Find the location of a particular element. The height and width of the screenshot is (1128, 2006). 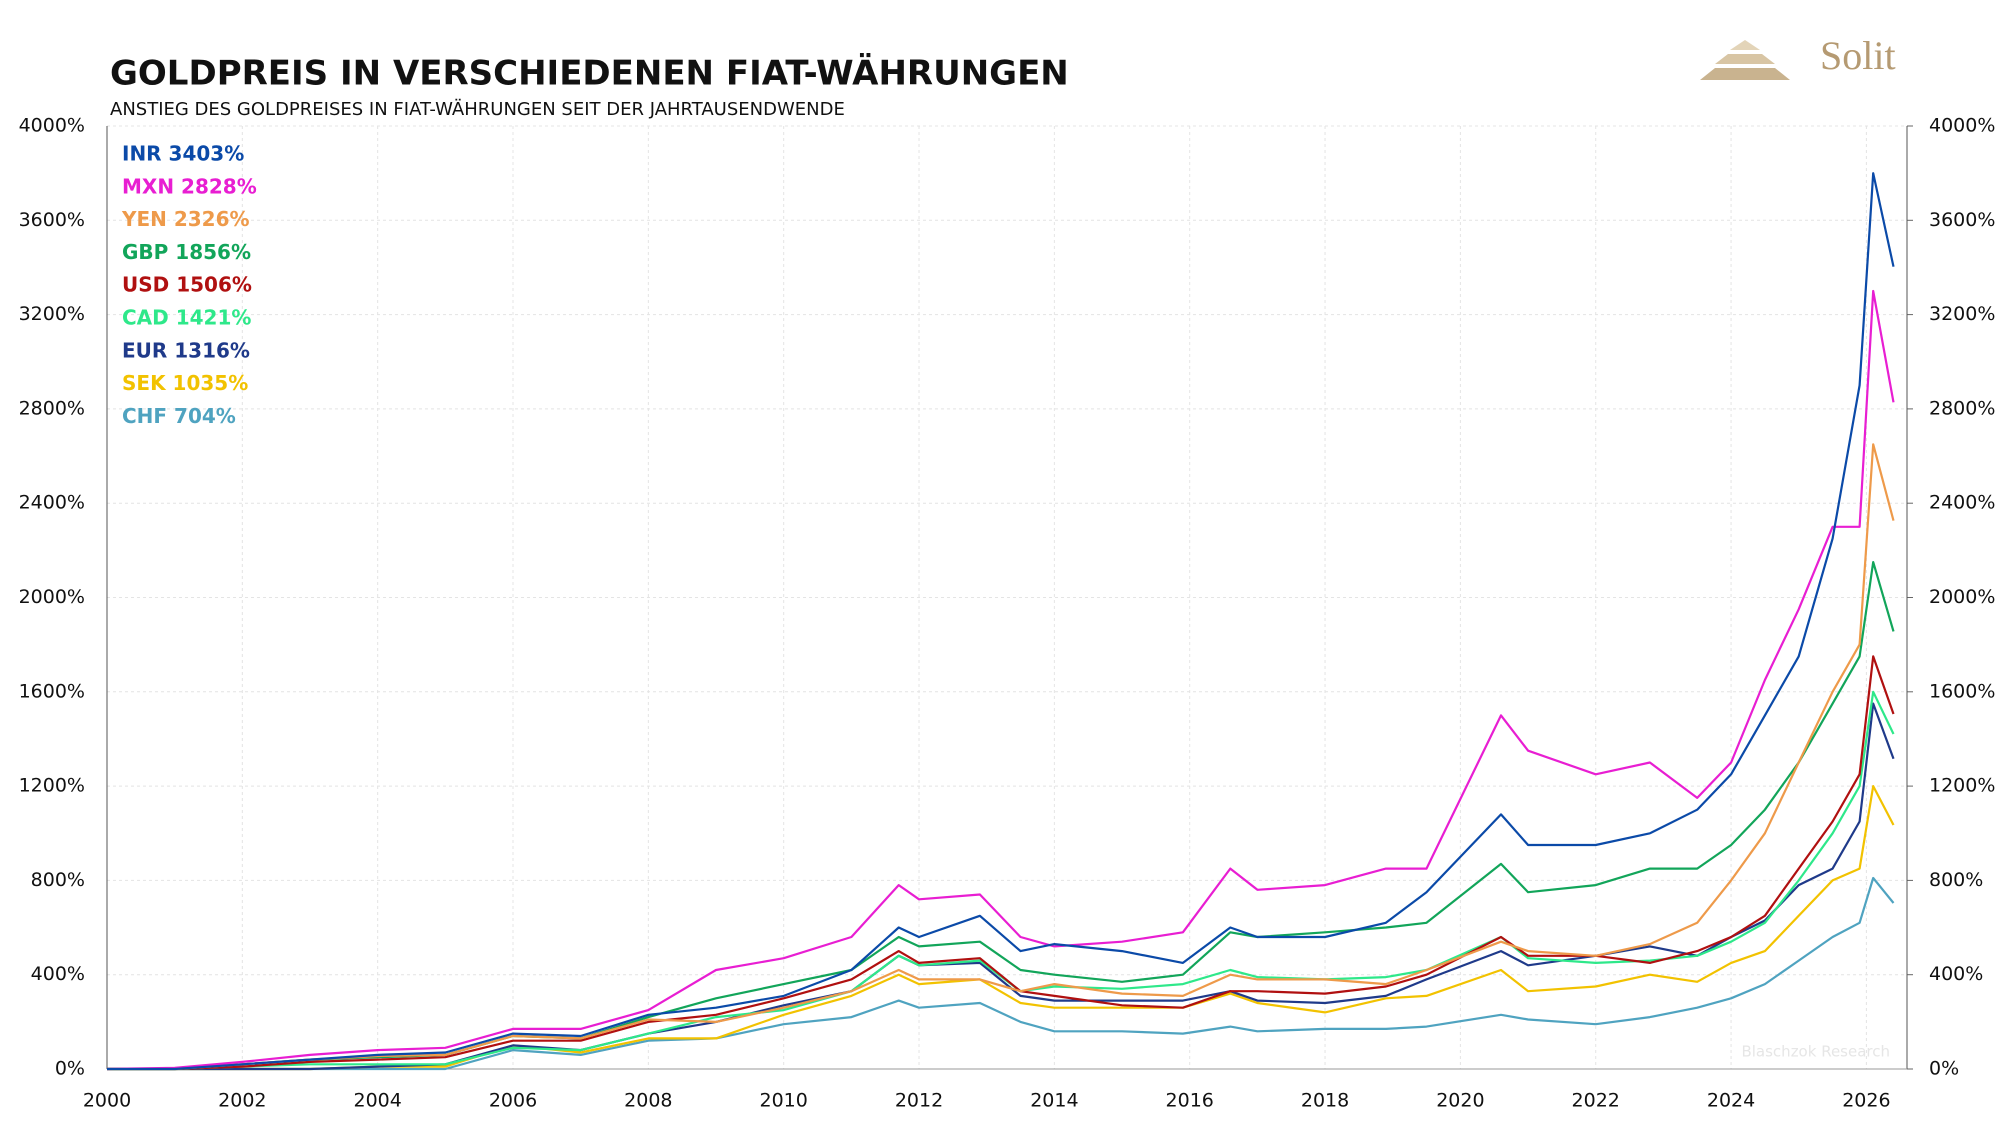

watermark: Blaschzok Research is located at coordinates (1815, 1052).